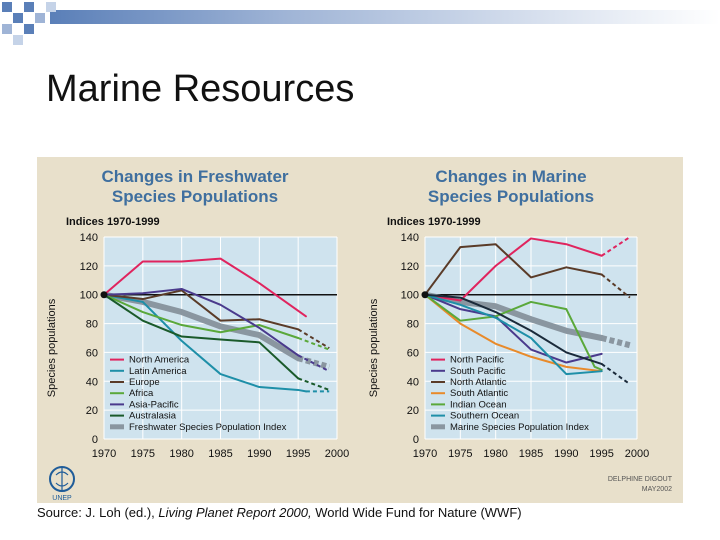 The height and width of the screenshot is (540, 720). I want to click on legend-entry: Latin America, so click(158, 371).